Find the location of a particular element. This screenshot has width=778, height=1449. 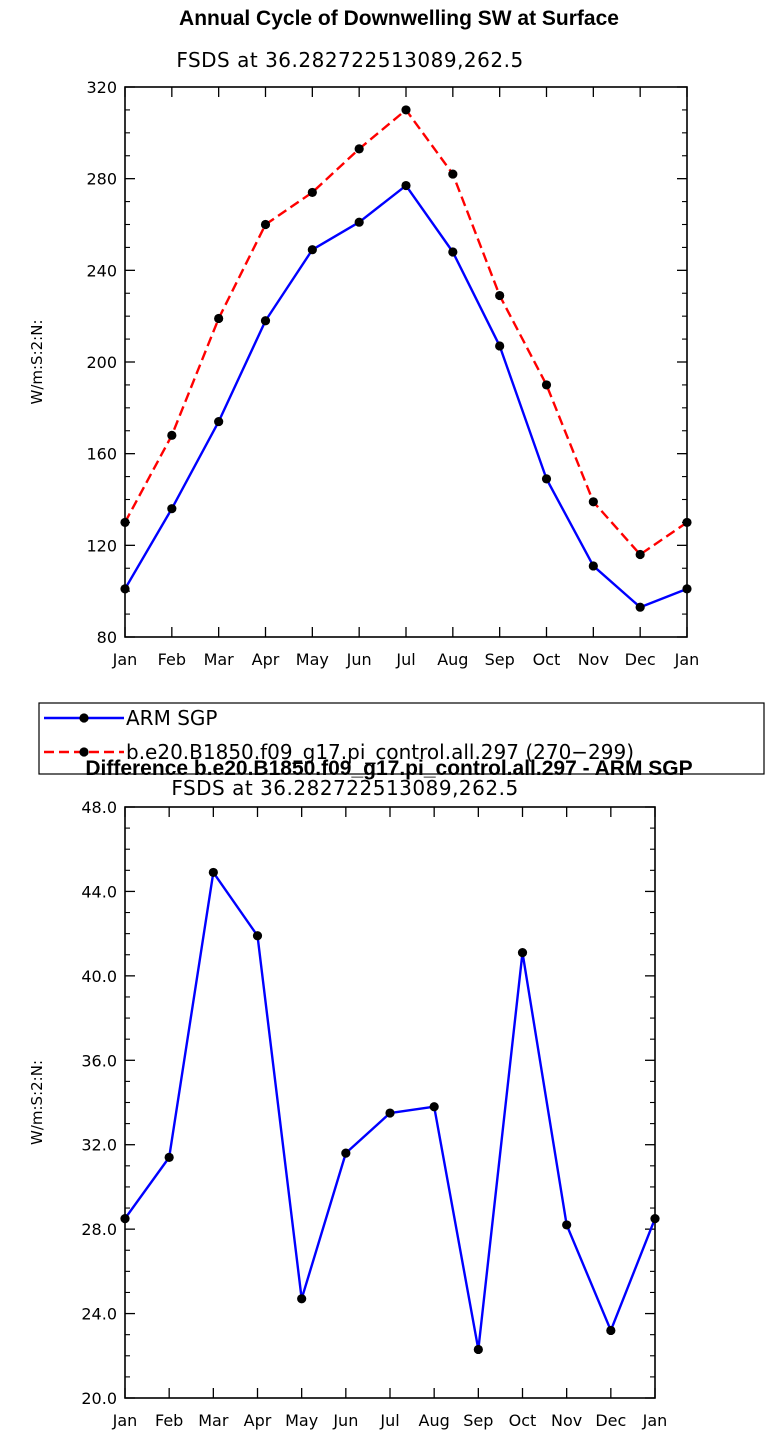

chart1-xtick-label: Jun is located at coordinates (359, 659).